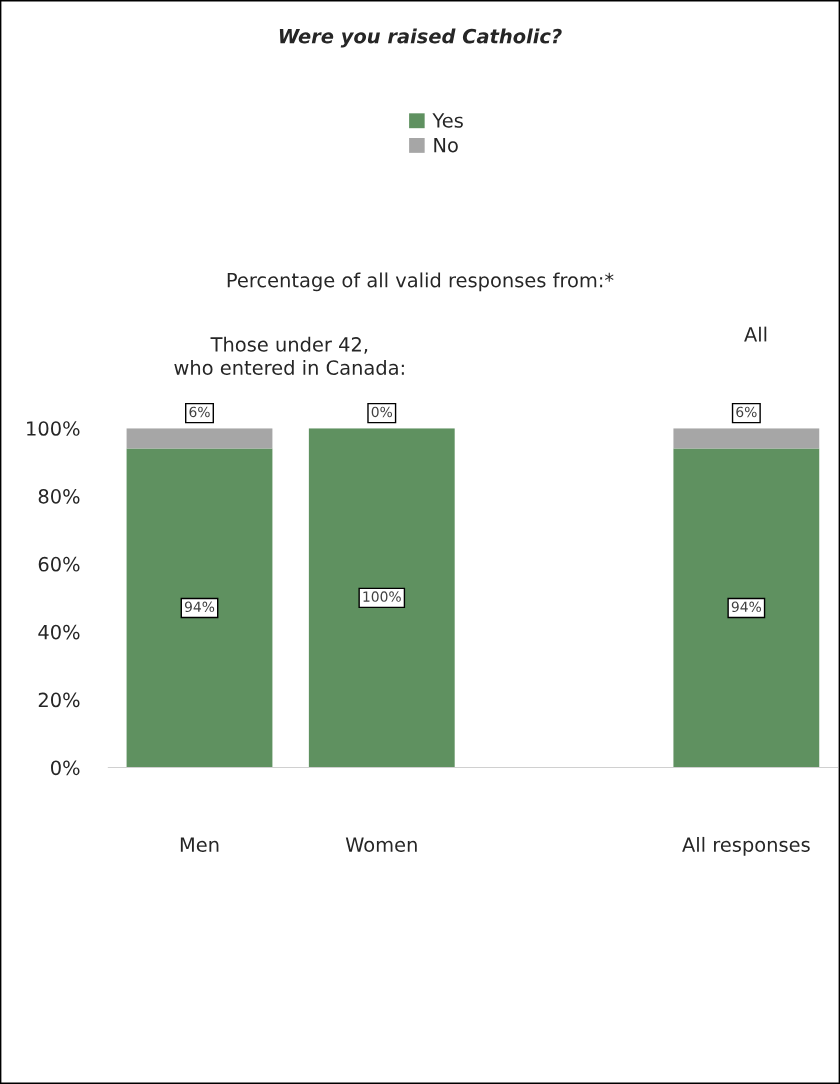 This screenshot has height=1084, width=840. I want to click on text: Those under 42, who entered in Canada:, so click(289, 355).